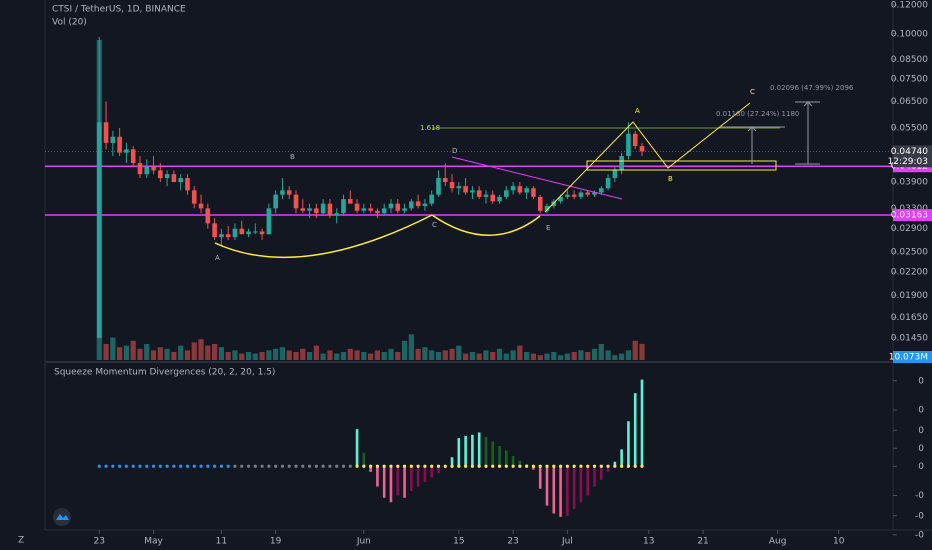 The image size is (932, 550). I want to click on momentum-y-tick-label: -0, so click(919, 535).